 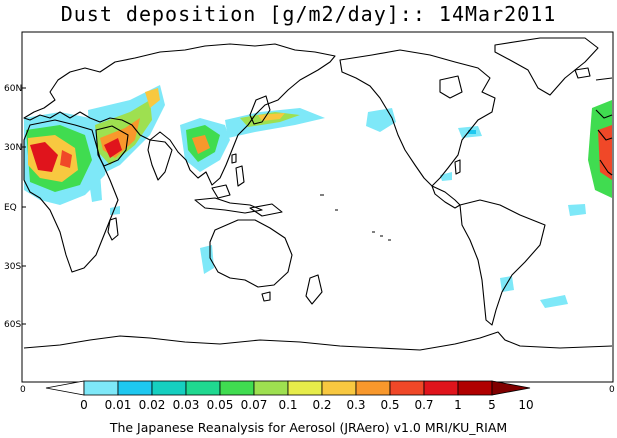 I want to click on coastline-new-guinea, so click(x=266, y=210).